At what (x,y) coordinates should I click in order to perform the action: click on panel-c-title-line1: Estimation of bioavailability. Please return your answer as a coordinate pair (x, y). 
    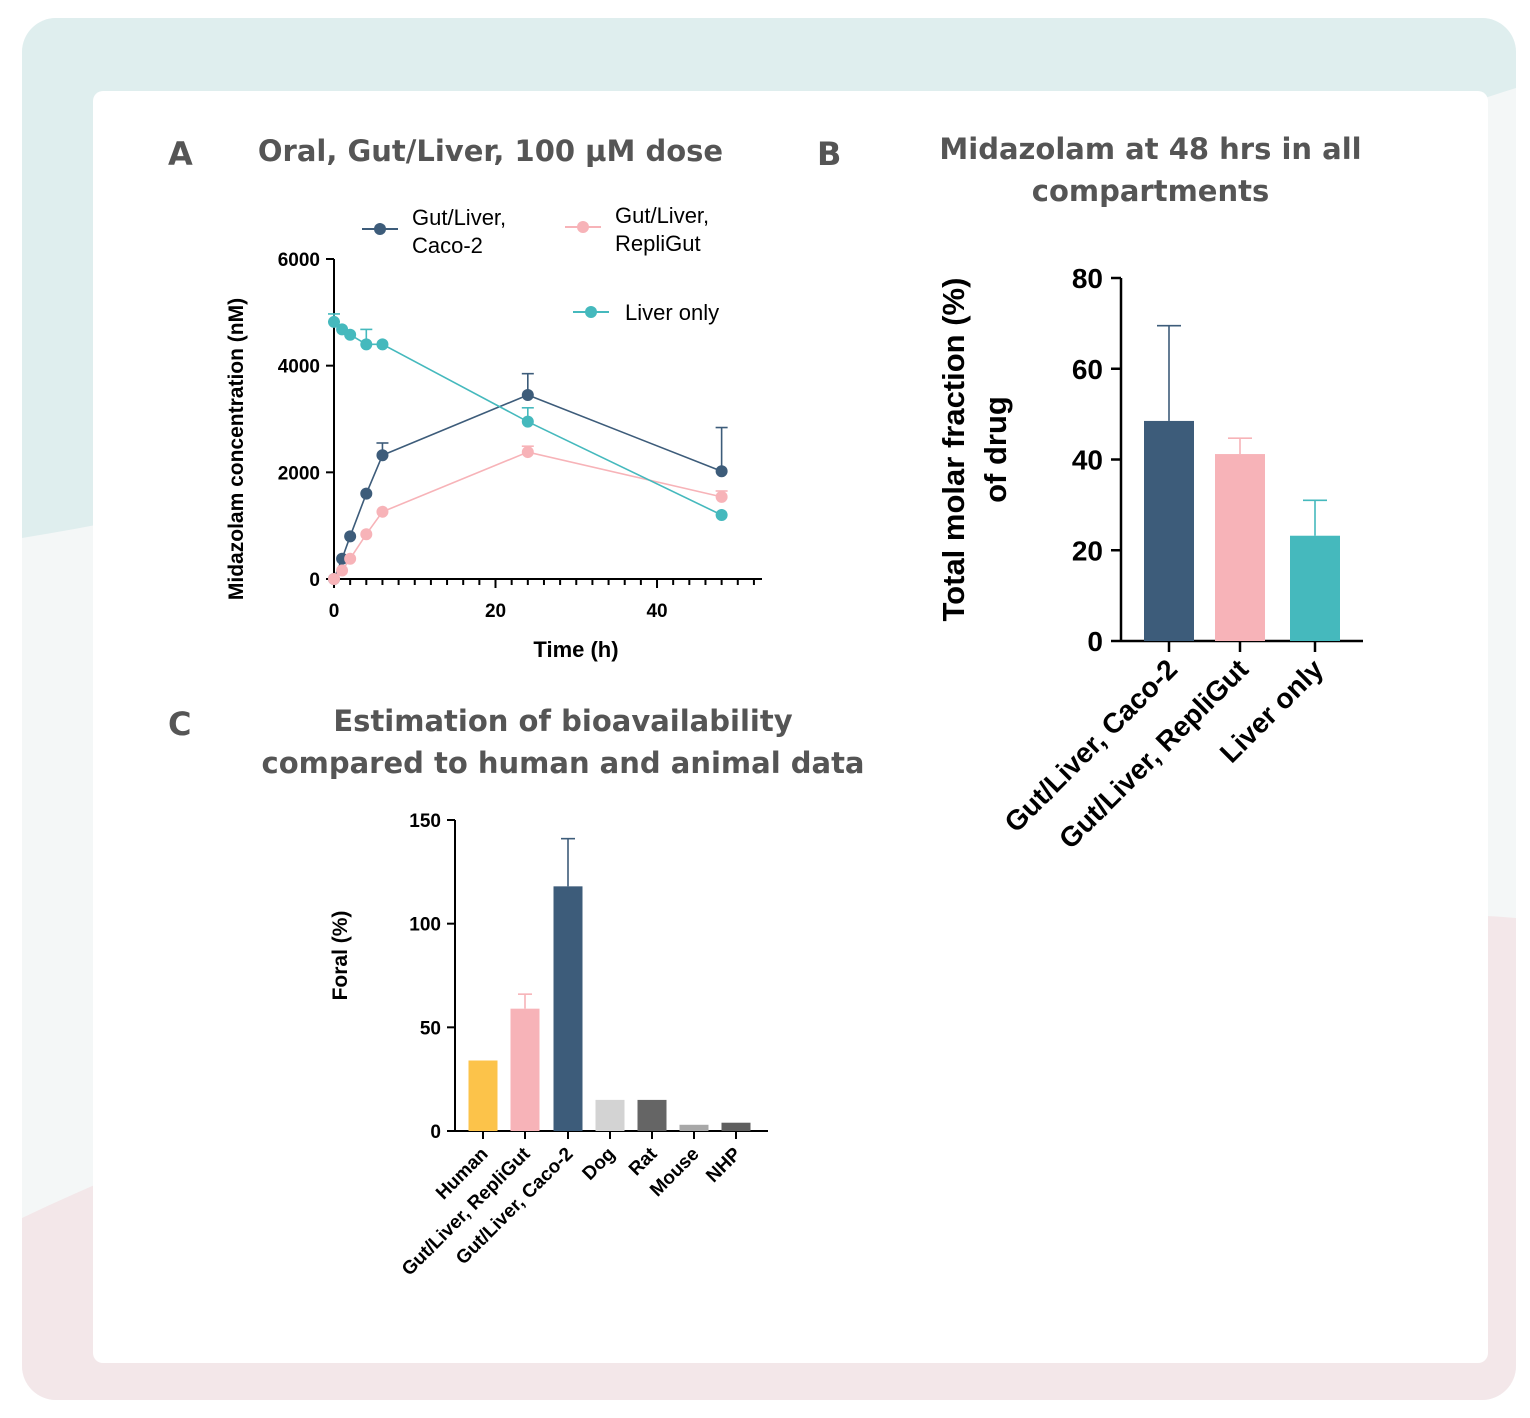
    Looking at the image, I should click on (563, 721).